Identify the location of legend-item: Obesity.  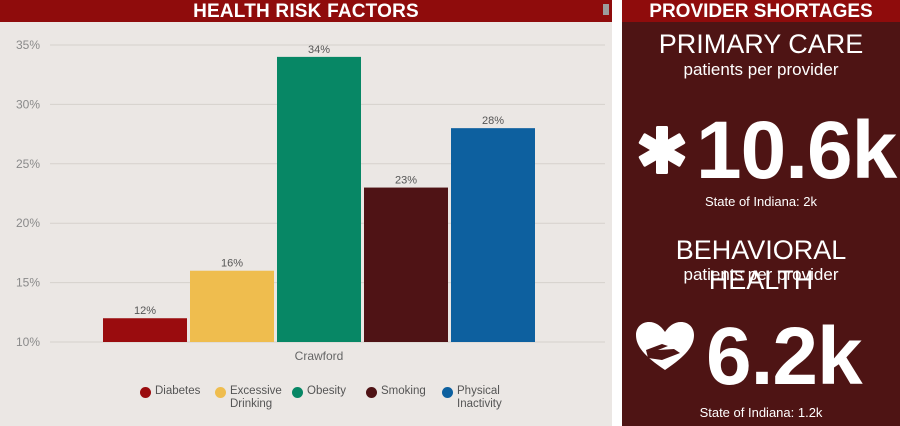
(334, 391).